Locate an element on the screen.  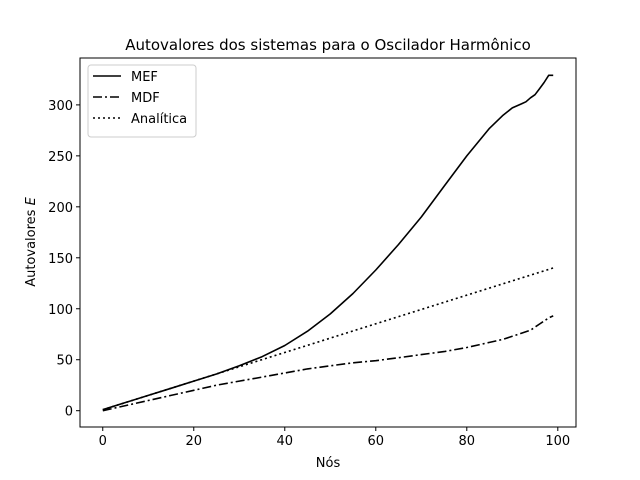
y-tick-label: 200 is located at coordinates (60, 208).